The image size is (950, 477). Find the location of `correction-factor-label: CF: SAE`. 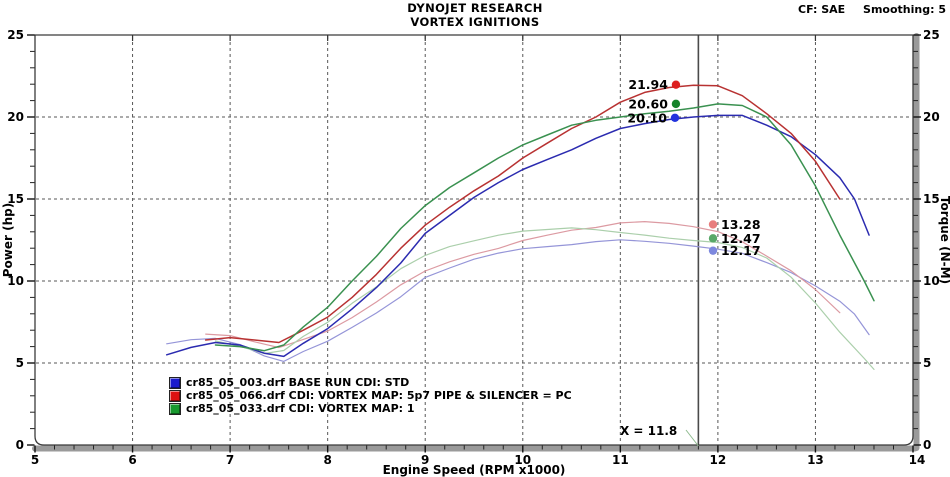

correction-factor-label: CF: SAE is located at coordinates (822, 9).